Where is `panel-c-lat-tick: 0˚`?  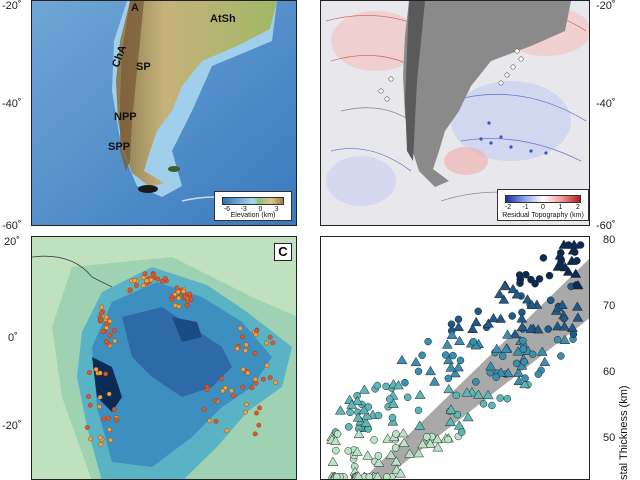 panel-c-lat-tick: 0˚ is located at coordinates (13, 338).